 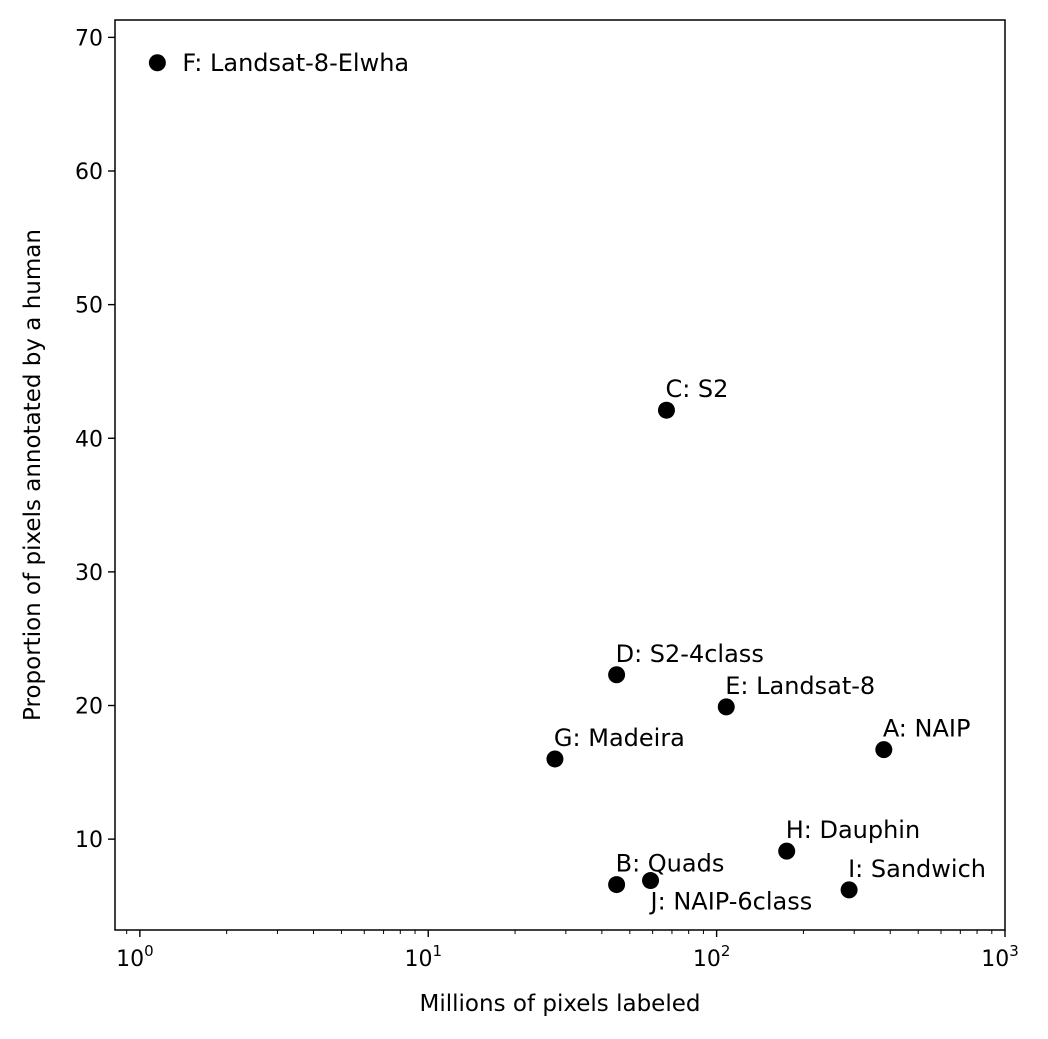 What do you see at coordinates (670, 864) in the screenshot?
I see `data-point-label: B: Quads` at bounding box center [670, 864].